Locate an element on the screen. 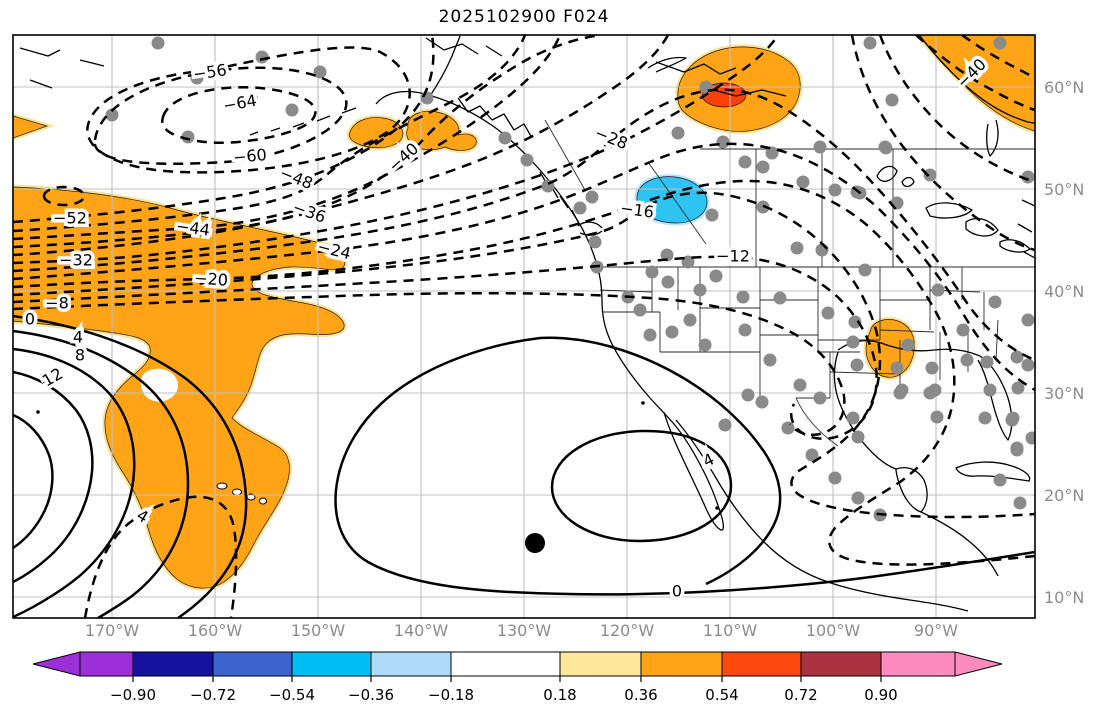  contour-label: −20 is located at coordinates (211, 278).